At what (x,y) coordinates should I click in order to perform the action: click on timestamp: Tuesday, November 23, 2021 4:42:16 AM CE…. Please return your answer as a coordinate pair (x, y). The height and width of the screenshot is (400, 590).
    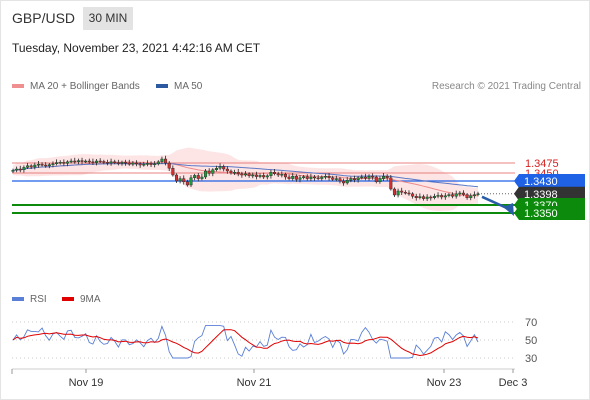
    Looking at the image, I should click on (136, 48).